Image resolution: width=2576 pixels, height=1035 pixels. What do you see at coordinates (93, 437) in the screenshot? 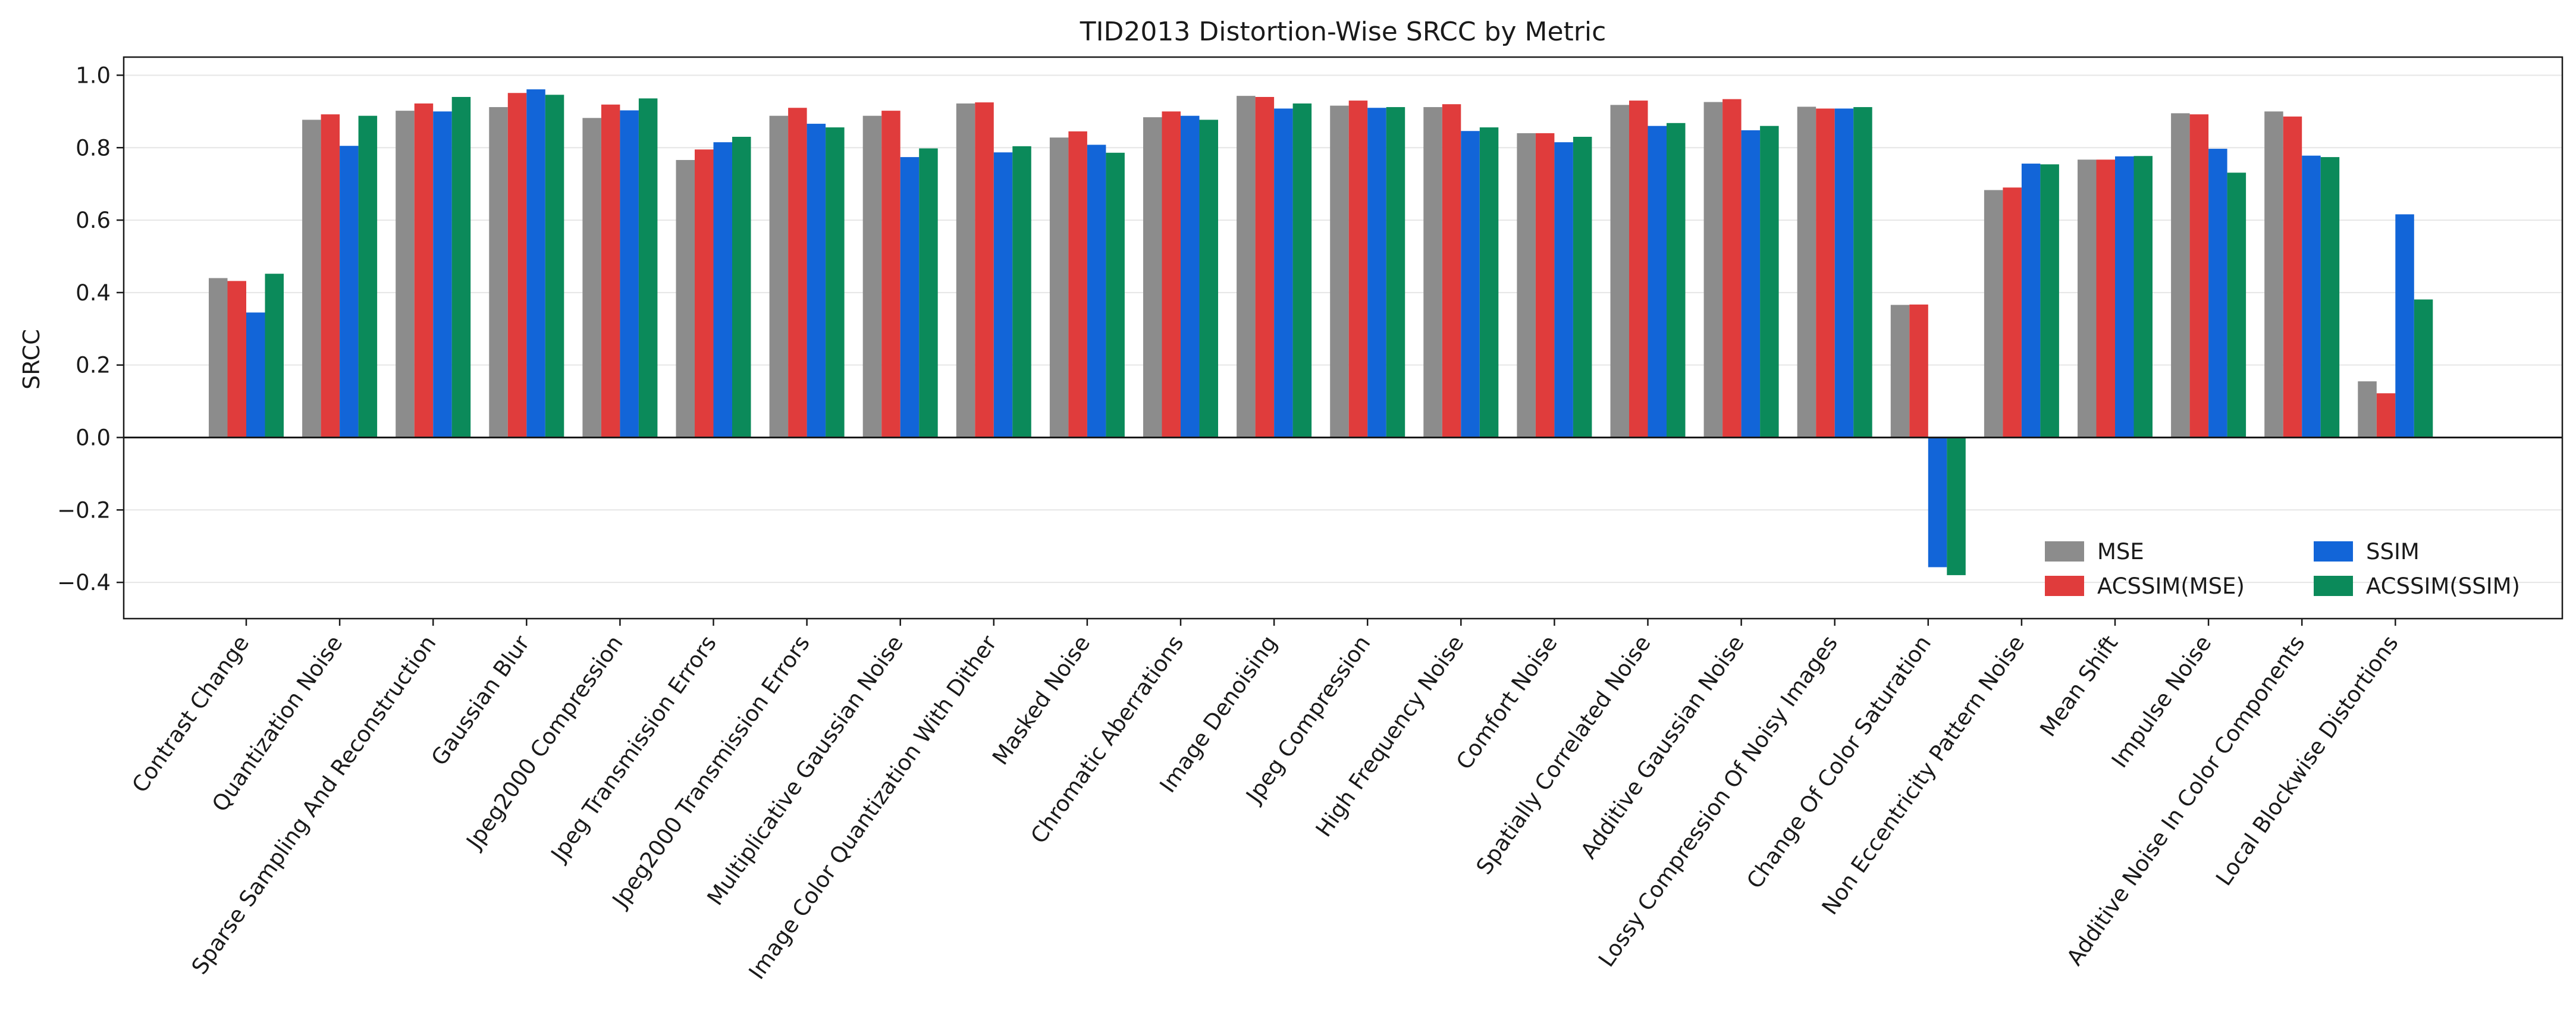
I see `y-tick-label: 0.0` at bounding box center [93, 437].